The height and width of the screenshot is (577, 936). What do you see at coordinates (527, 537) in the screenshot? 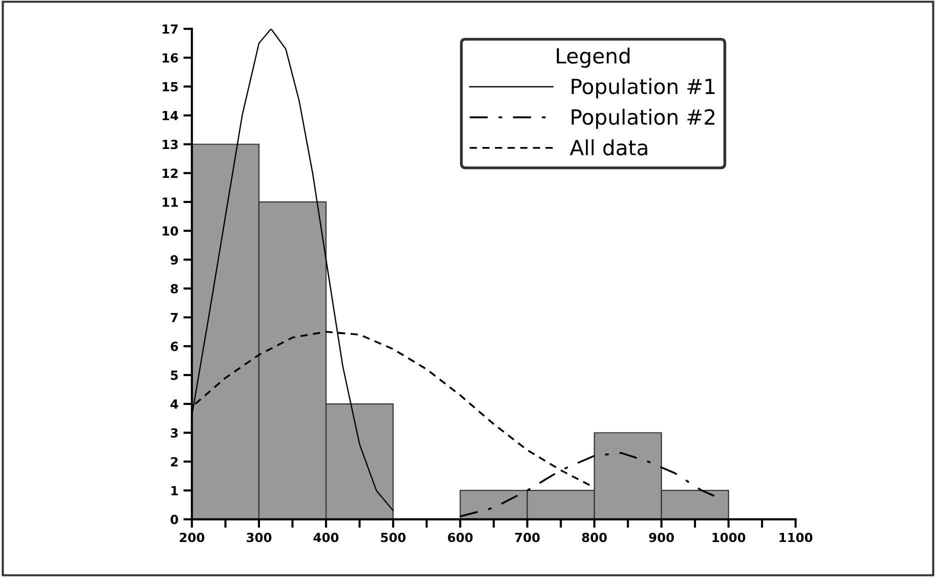
I see `x-tick-label: 700` at bounding box center [527, 537].